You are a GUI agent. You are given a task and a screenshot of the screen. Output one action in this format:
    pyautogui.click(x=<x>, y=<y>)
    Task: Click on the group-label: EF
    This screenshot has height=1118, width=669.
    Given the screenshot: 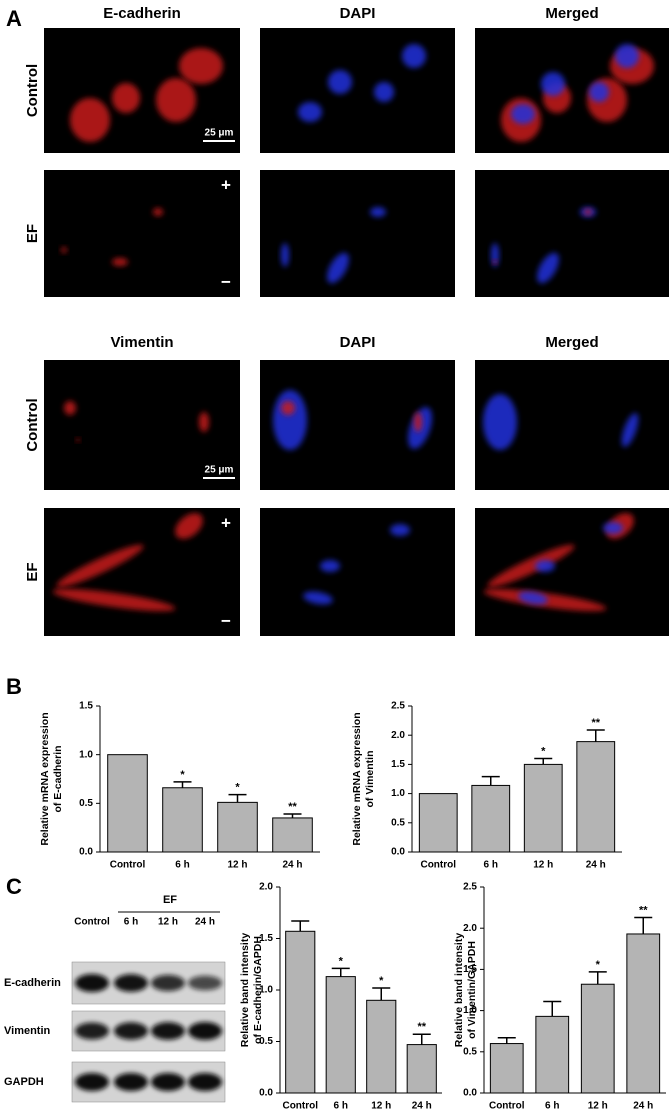 What is the action you would take?
    pyautogui.click(x=170, y=900)
    